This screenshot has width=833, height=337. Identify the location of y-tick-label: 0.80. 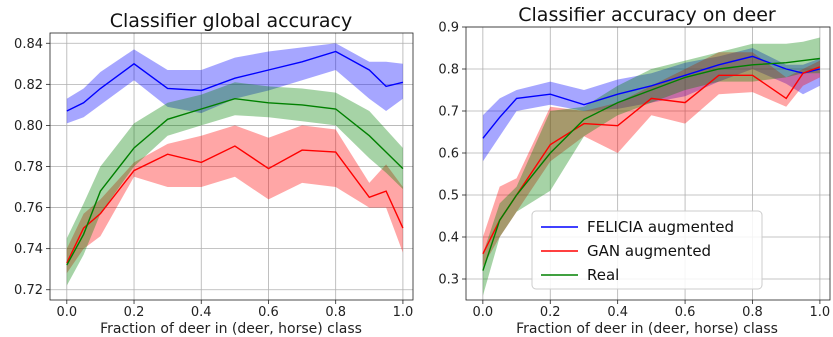
(28, 126).